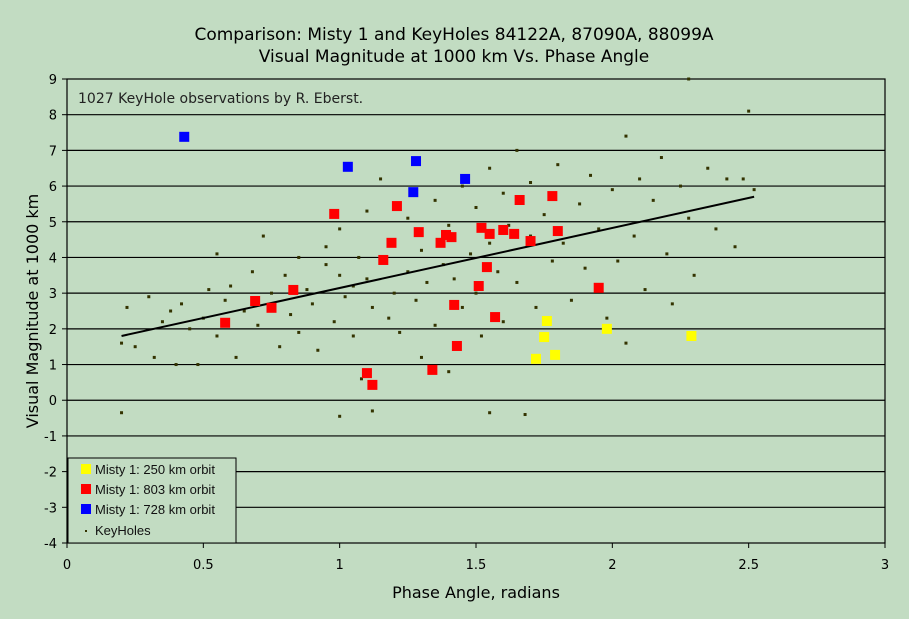  Describe the element at coordinates (476, 565) in the screenshot. I see `x-tick-label: 1.5` at that location.